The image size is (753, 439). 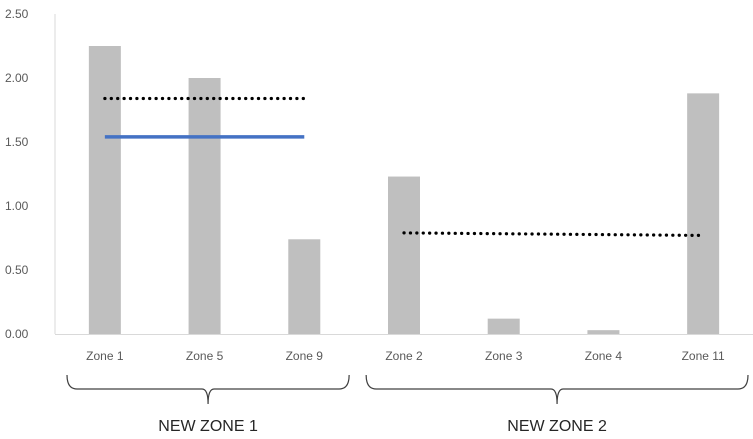 What do you see at coordinates (557, 426) in the screenshot?
I see `group-label: NEW ZONE 2` at bounding box center [557, 426].